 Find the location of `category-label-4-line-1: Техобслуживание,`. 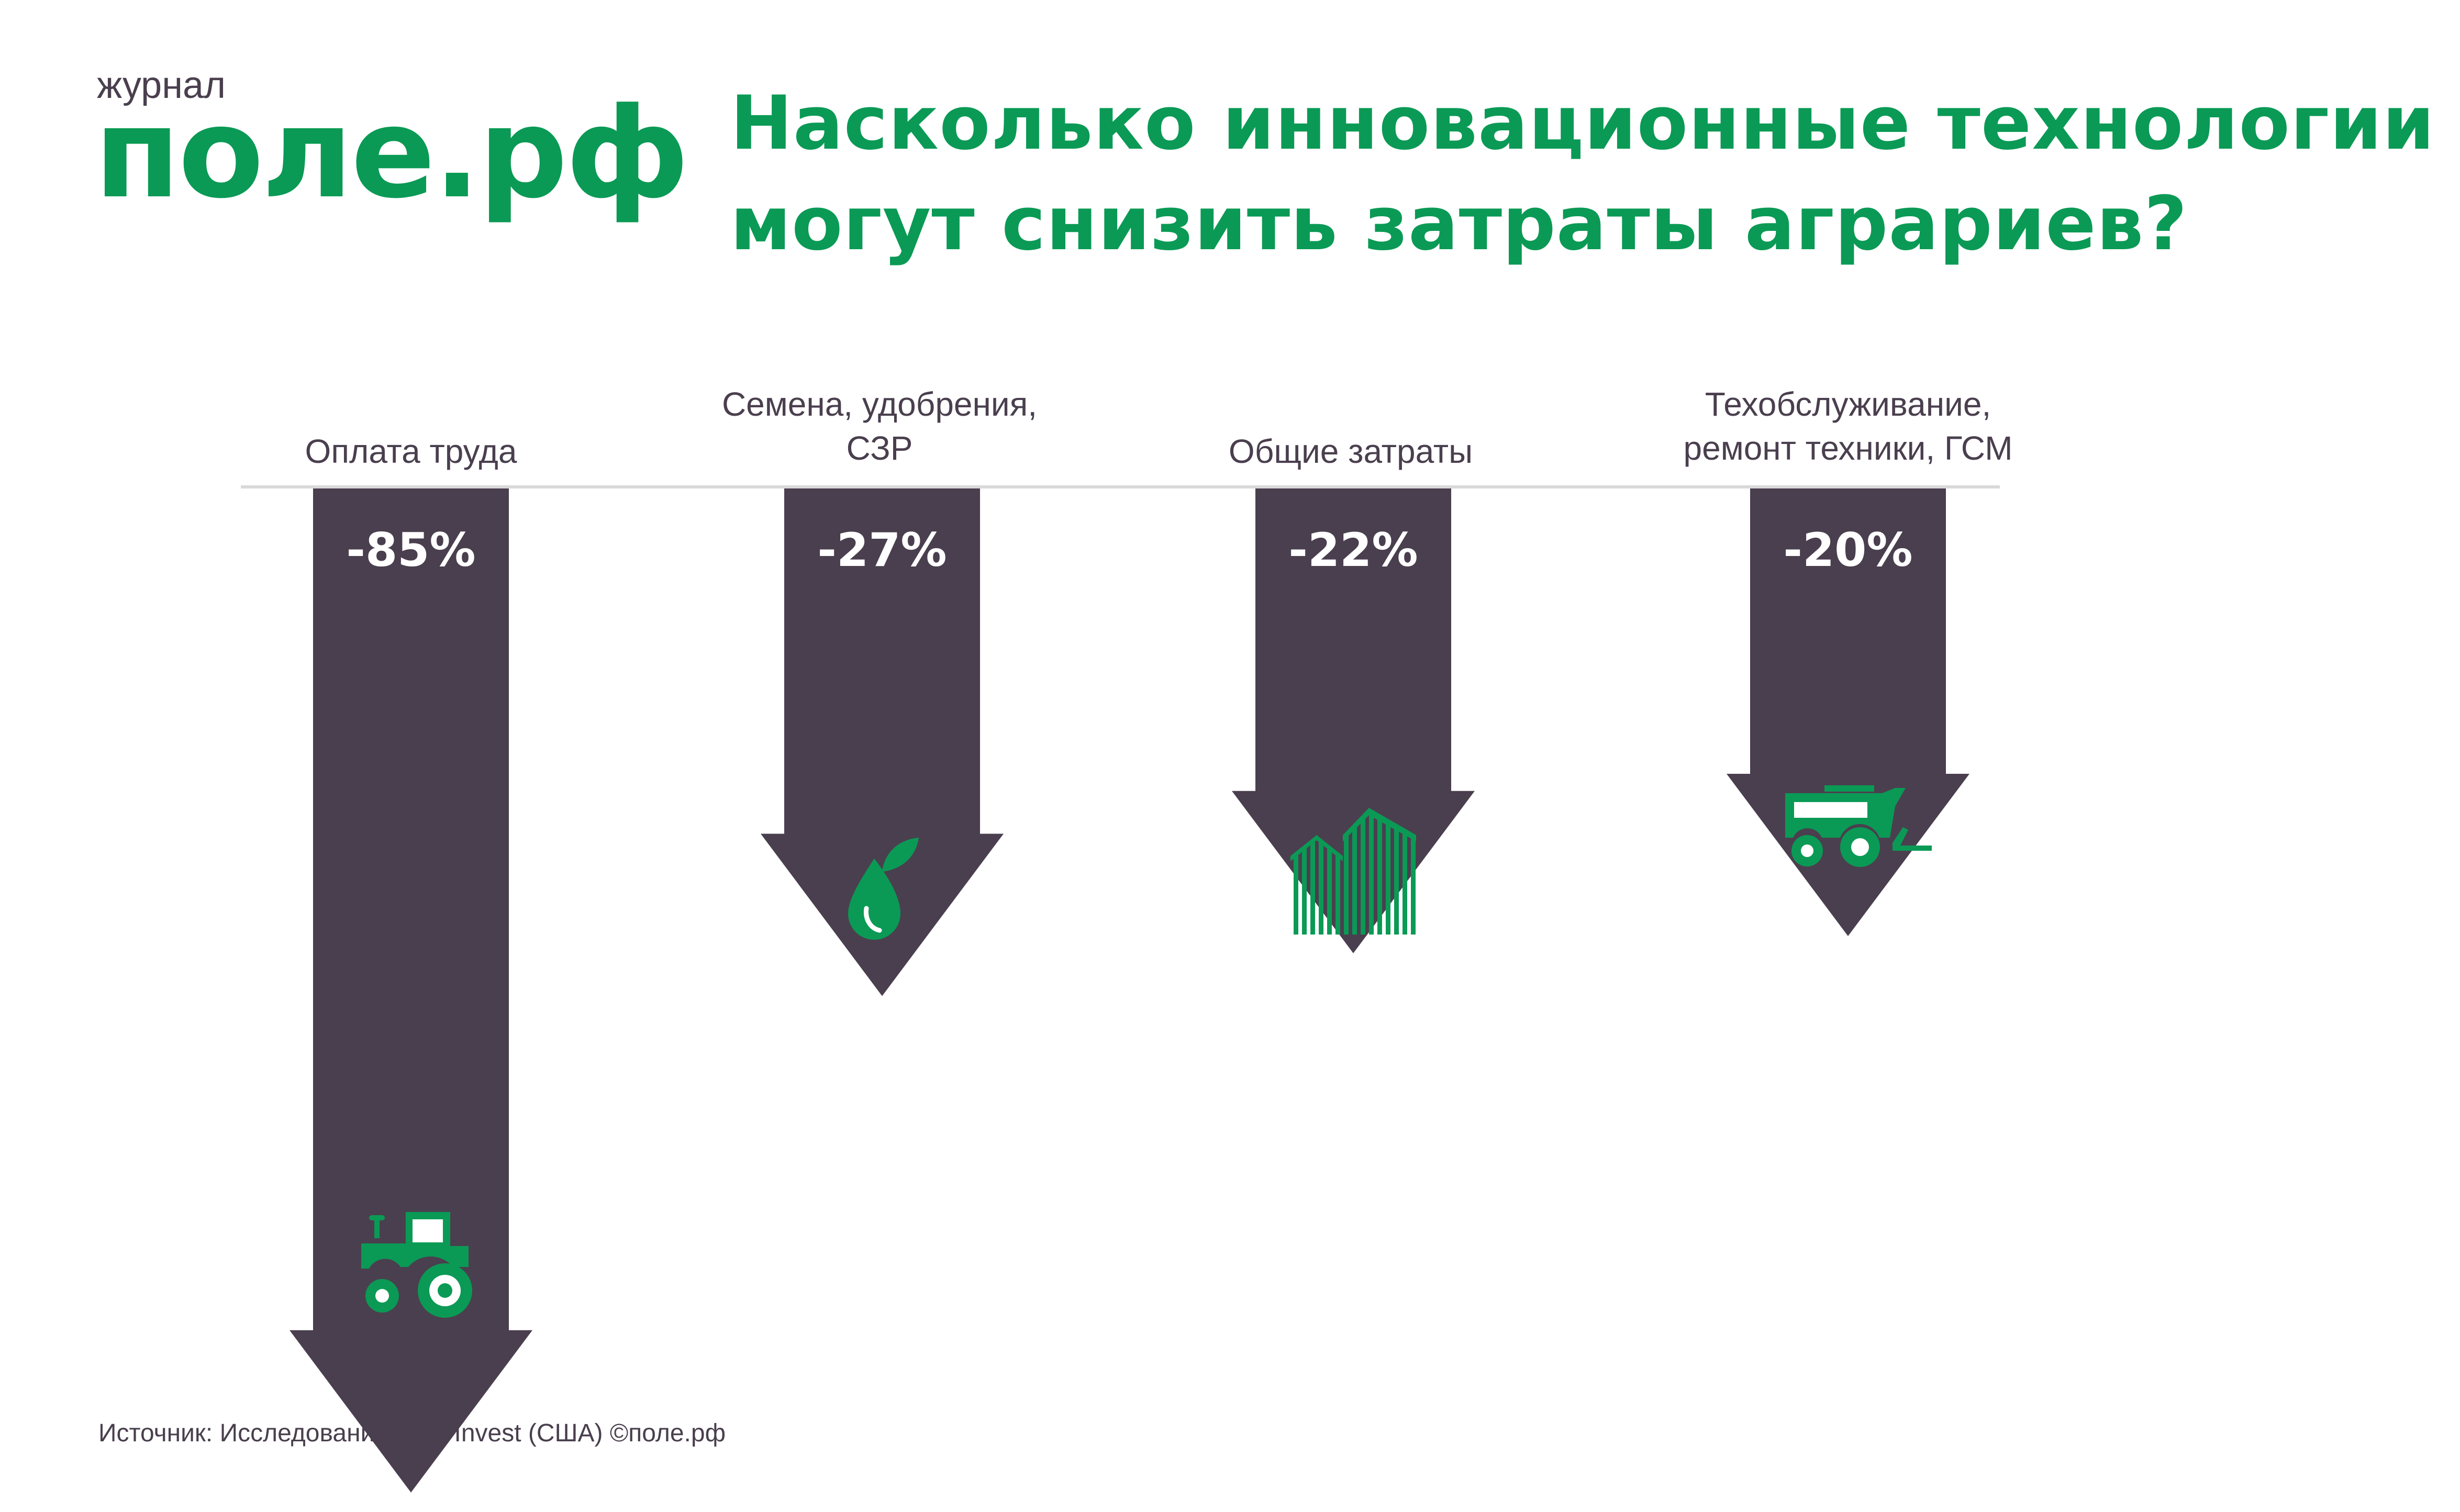

category-label-4-line-1: Техобслуживание, is located at coordinates (1848, 404).